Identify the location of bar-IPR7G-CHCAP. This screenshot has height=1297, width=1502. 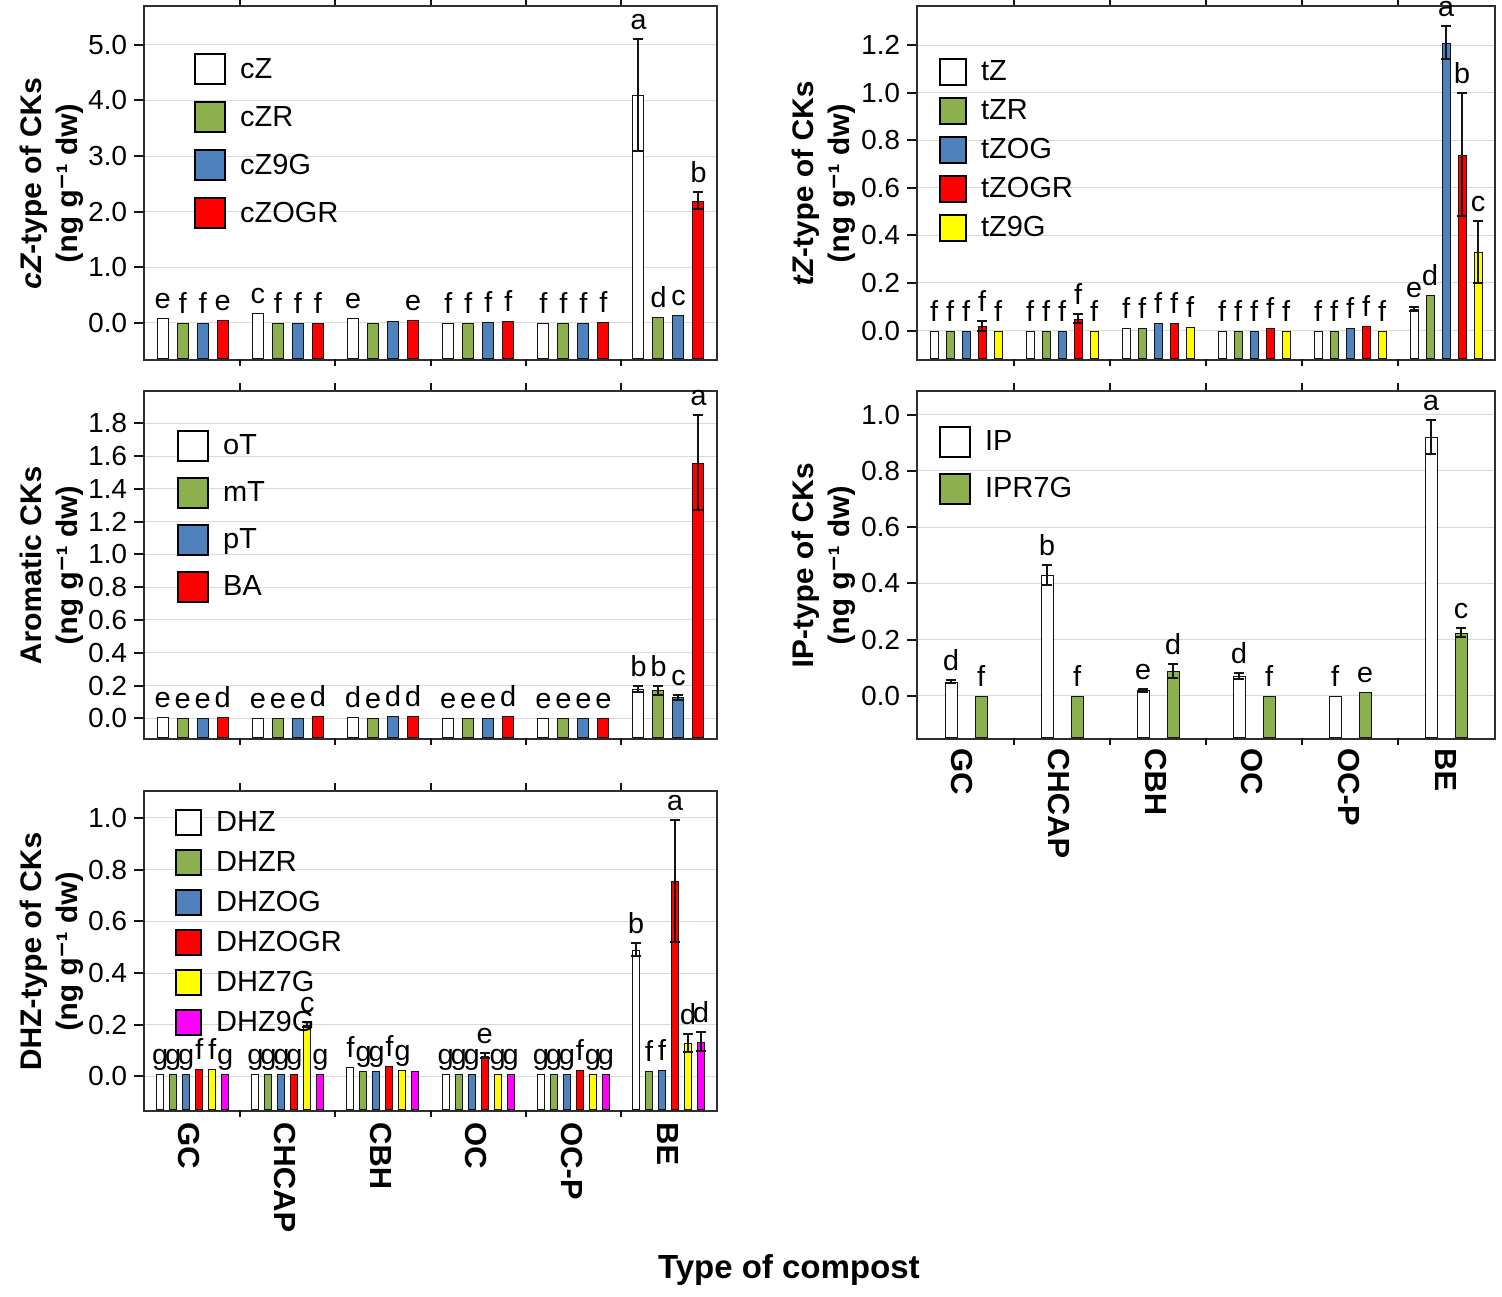
(1077, 716).